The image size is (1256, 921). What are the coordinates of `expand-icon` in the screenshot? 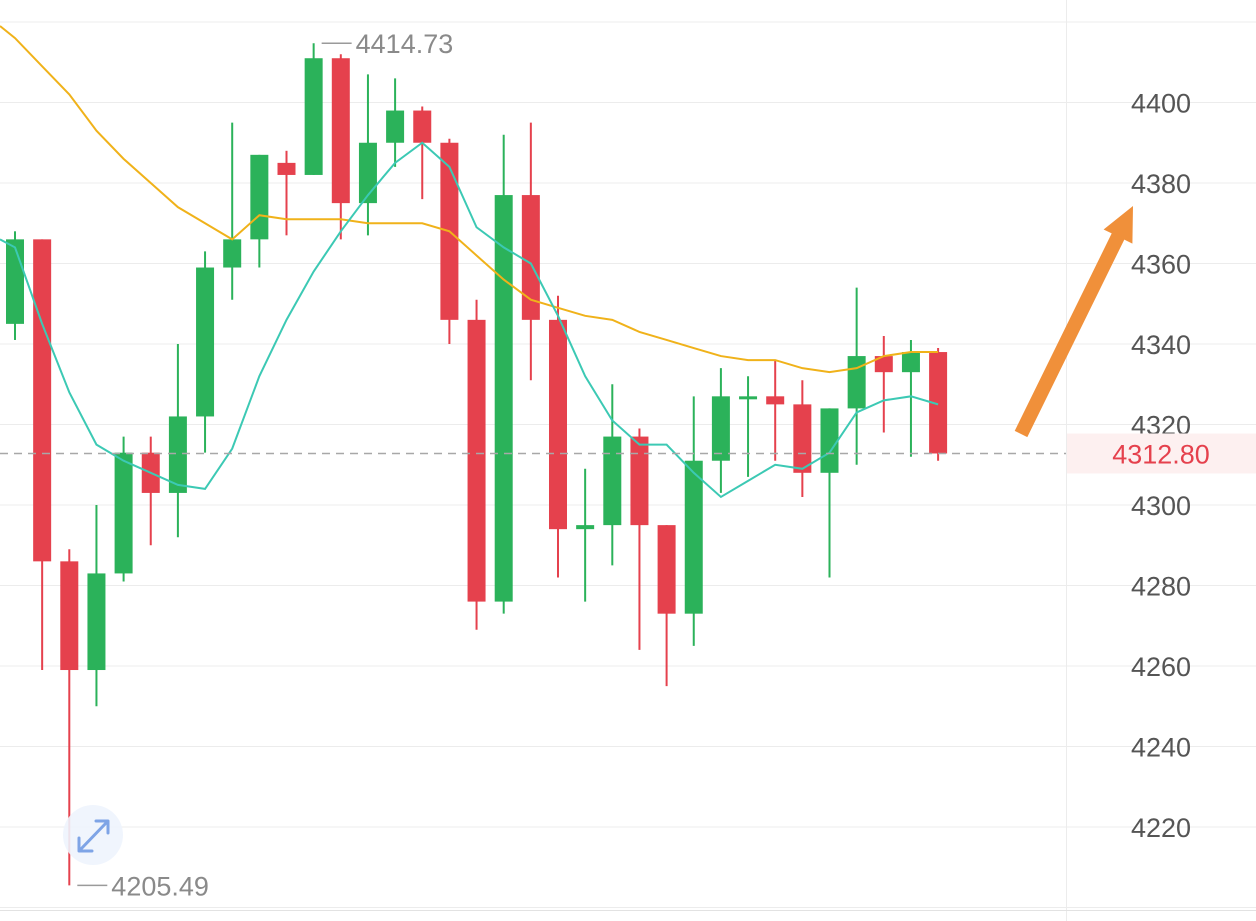 It's located at (93, 835).